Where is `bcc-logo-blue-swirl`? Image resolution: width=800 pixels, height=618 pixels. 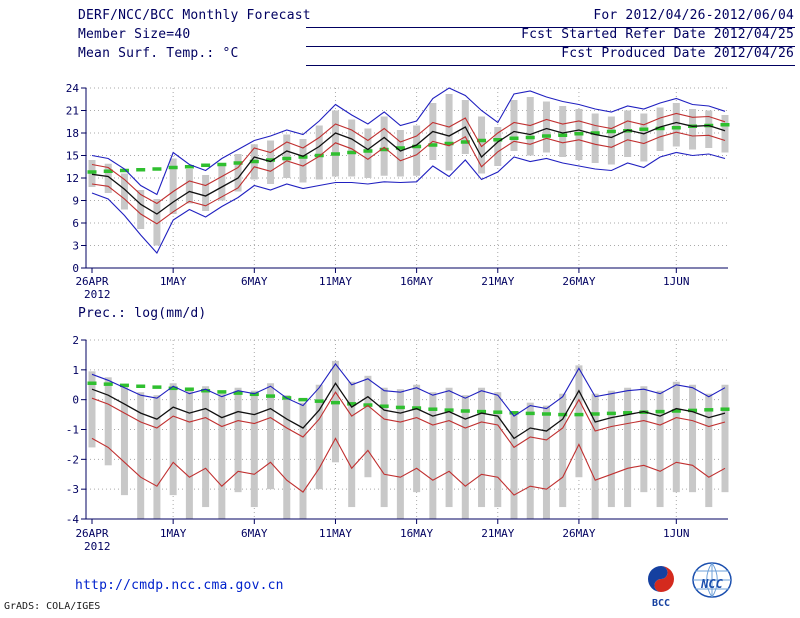
bcc-logo-blue-swirl is located at coordinates (658, 579).